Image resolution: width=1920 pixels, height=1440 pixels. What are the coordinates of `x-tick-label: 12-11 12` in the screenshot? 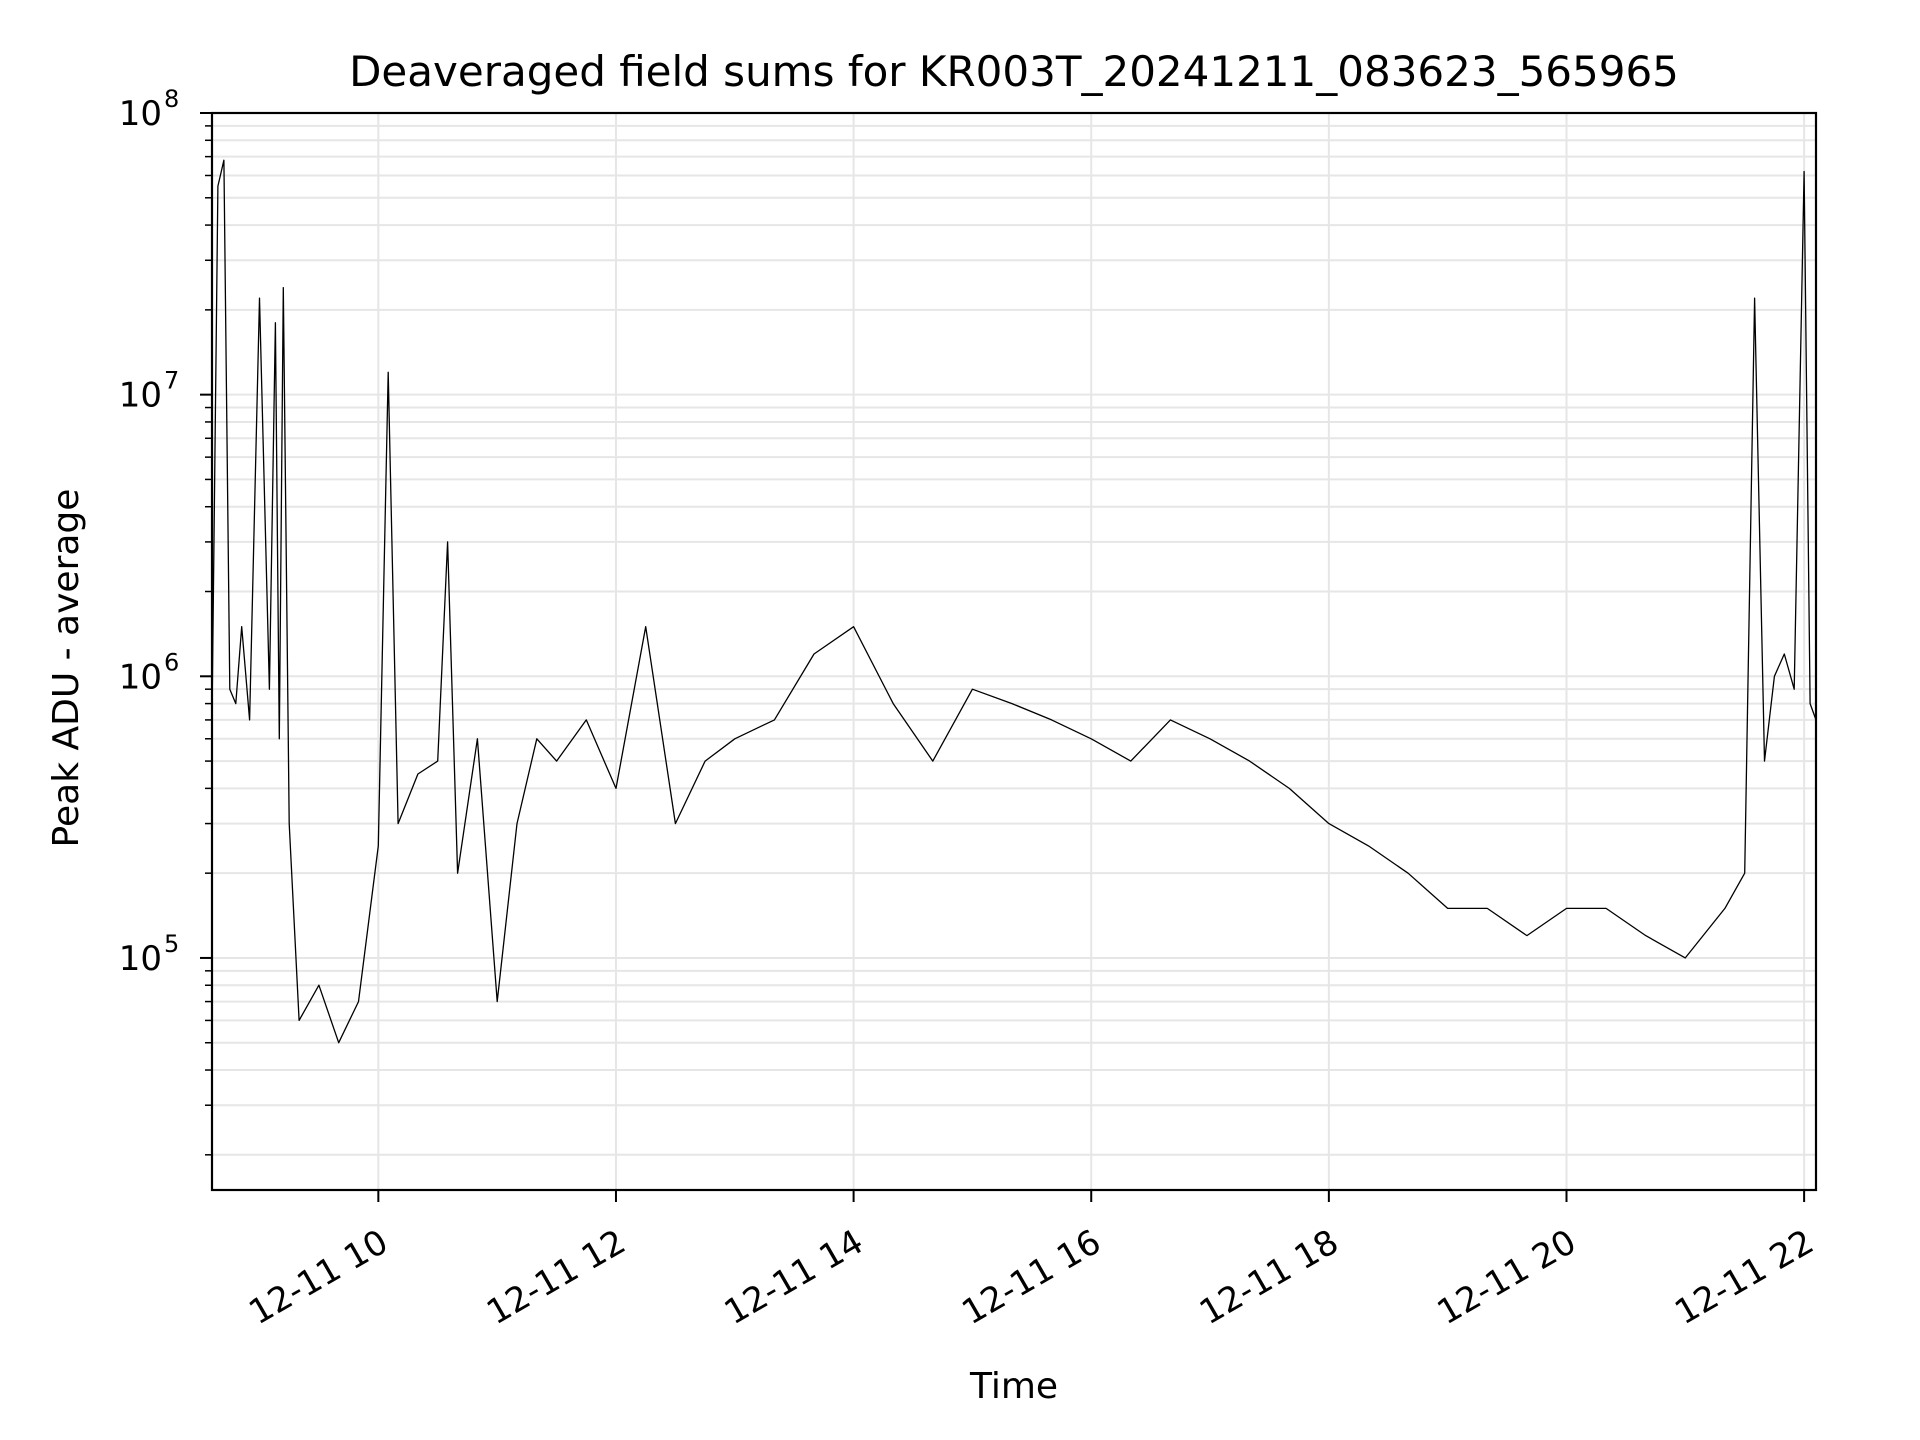 It's located at (556, 1277).